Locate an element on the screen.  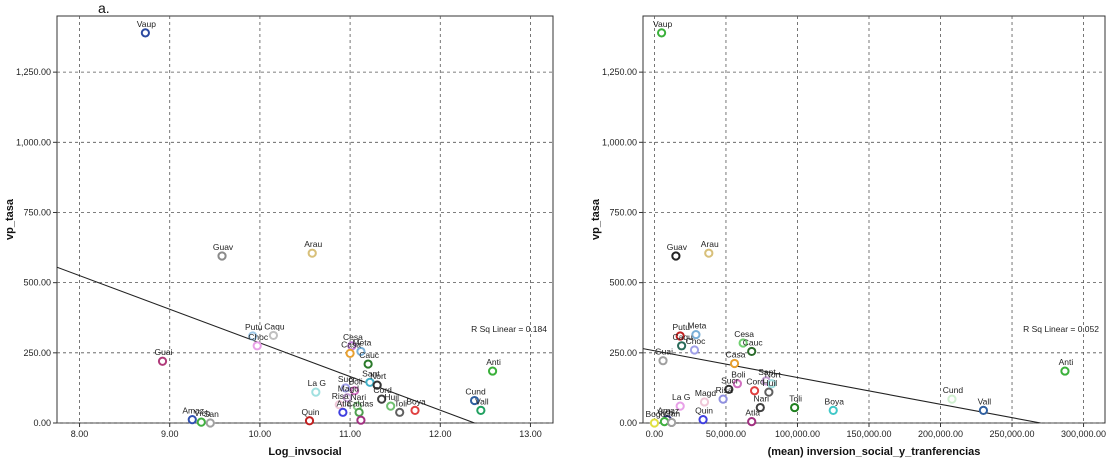
data-point-label: Amaz is located at coordinates (668, 411).